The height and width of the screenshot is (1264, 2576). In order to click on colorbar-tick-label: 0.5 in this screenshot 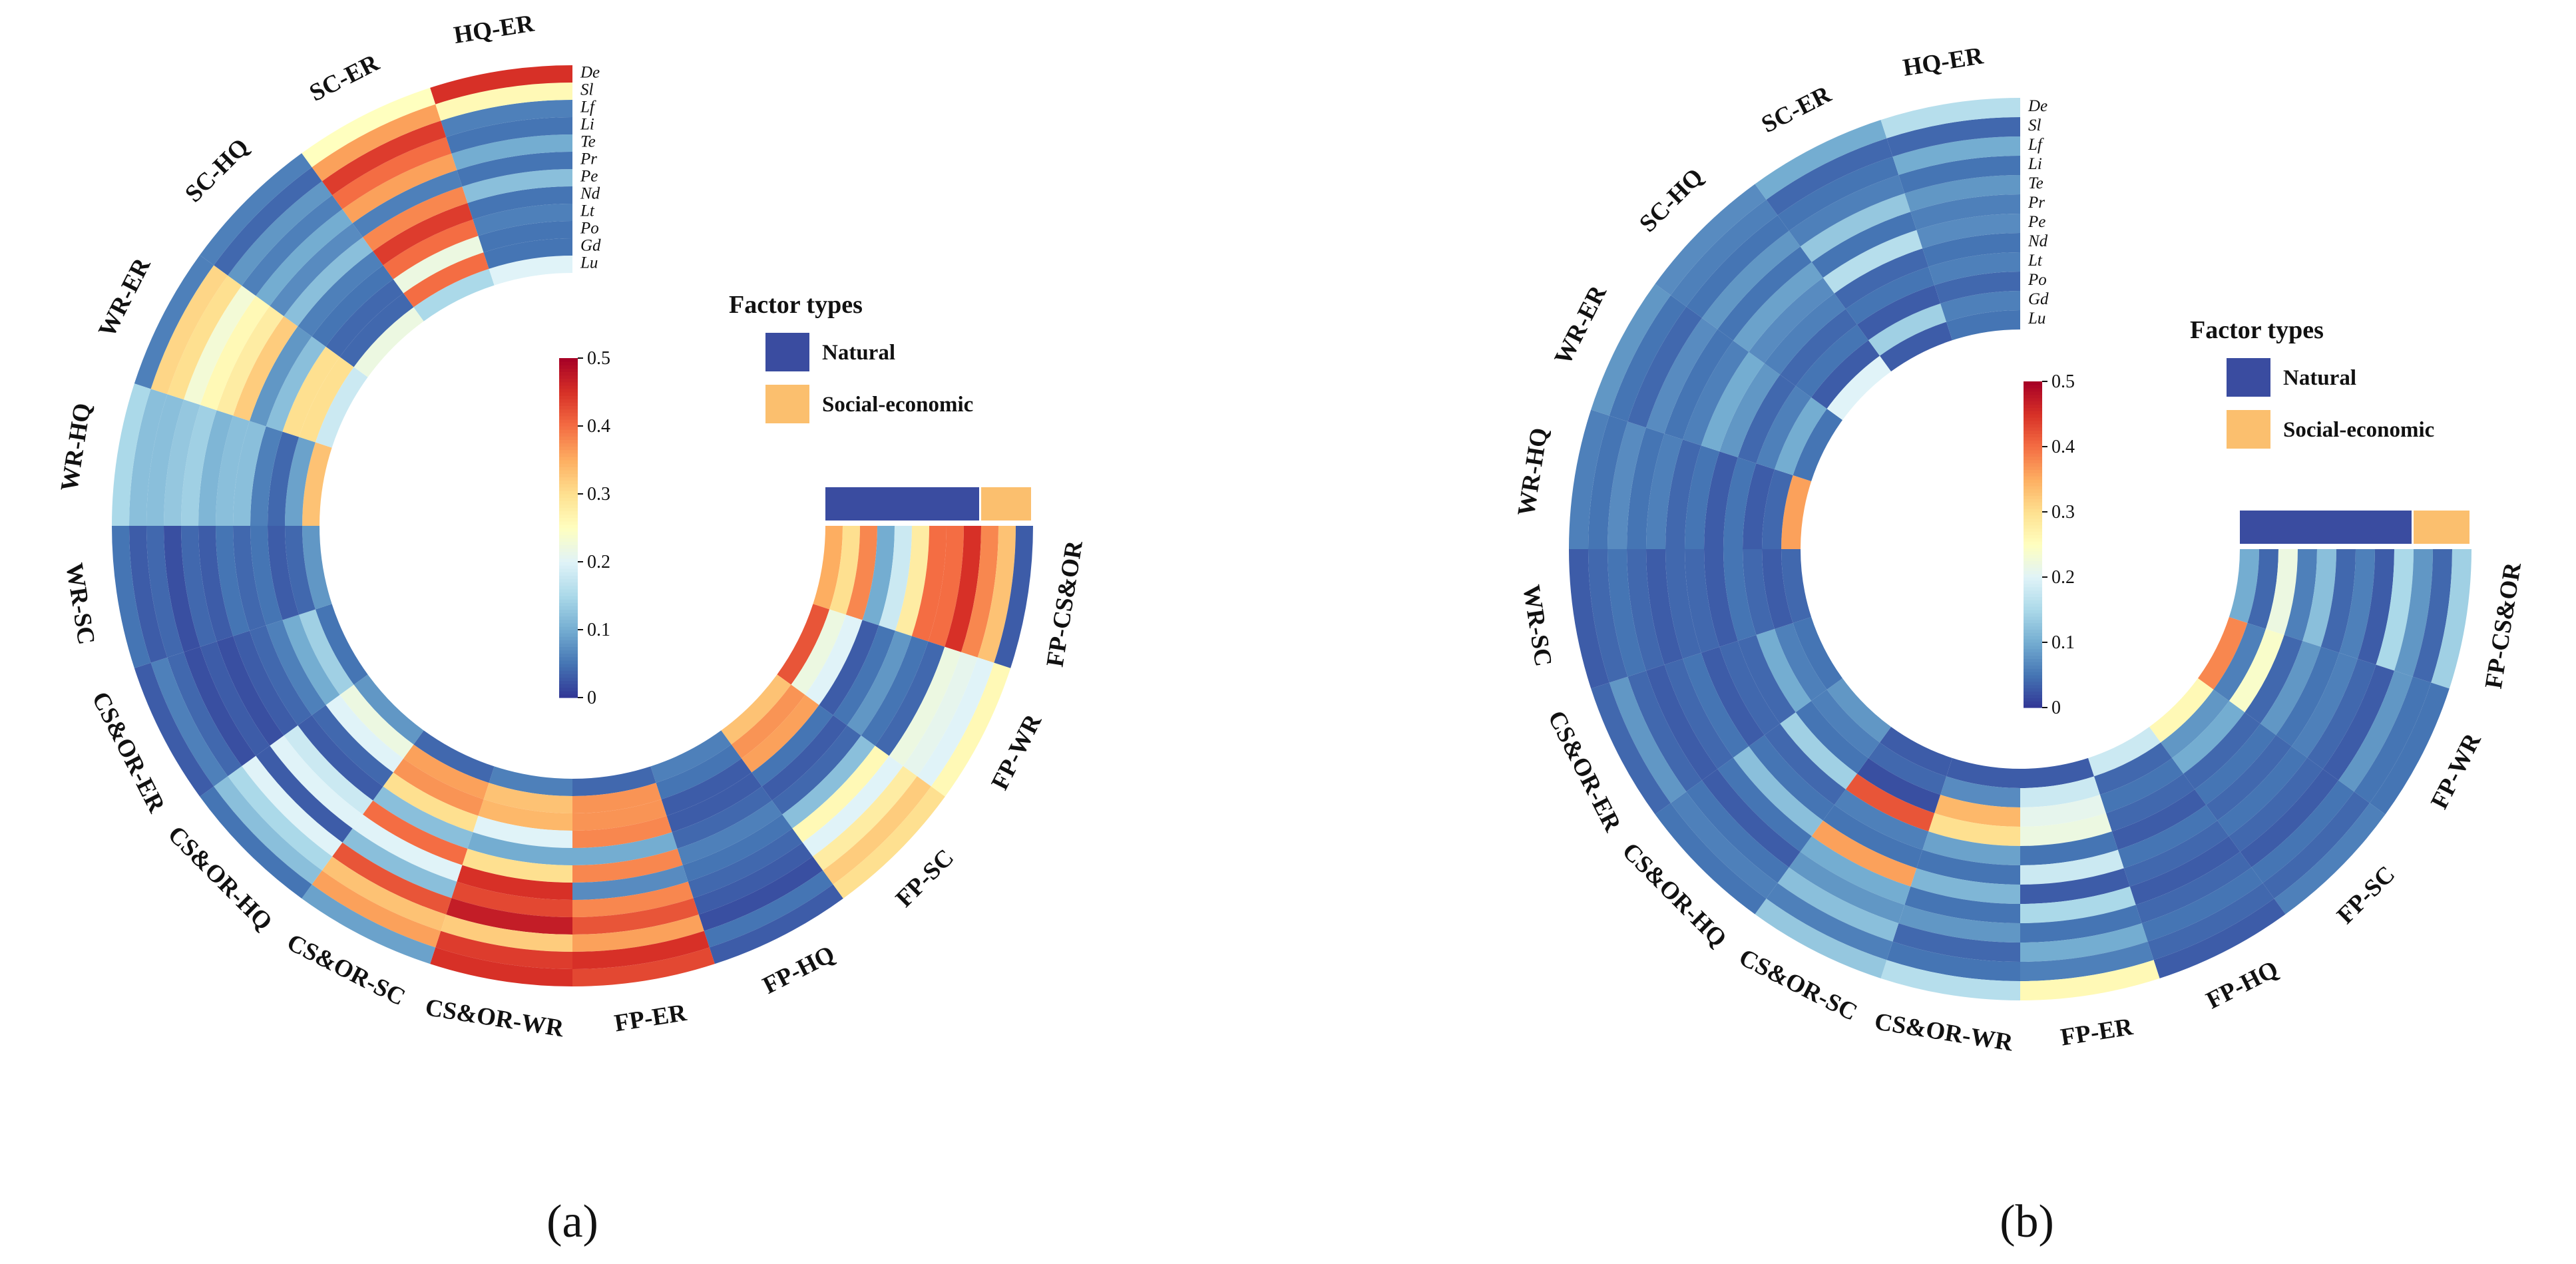, I will do `click(598, 358)`.